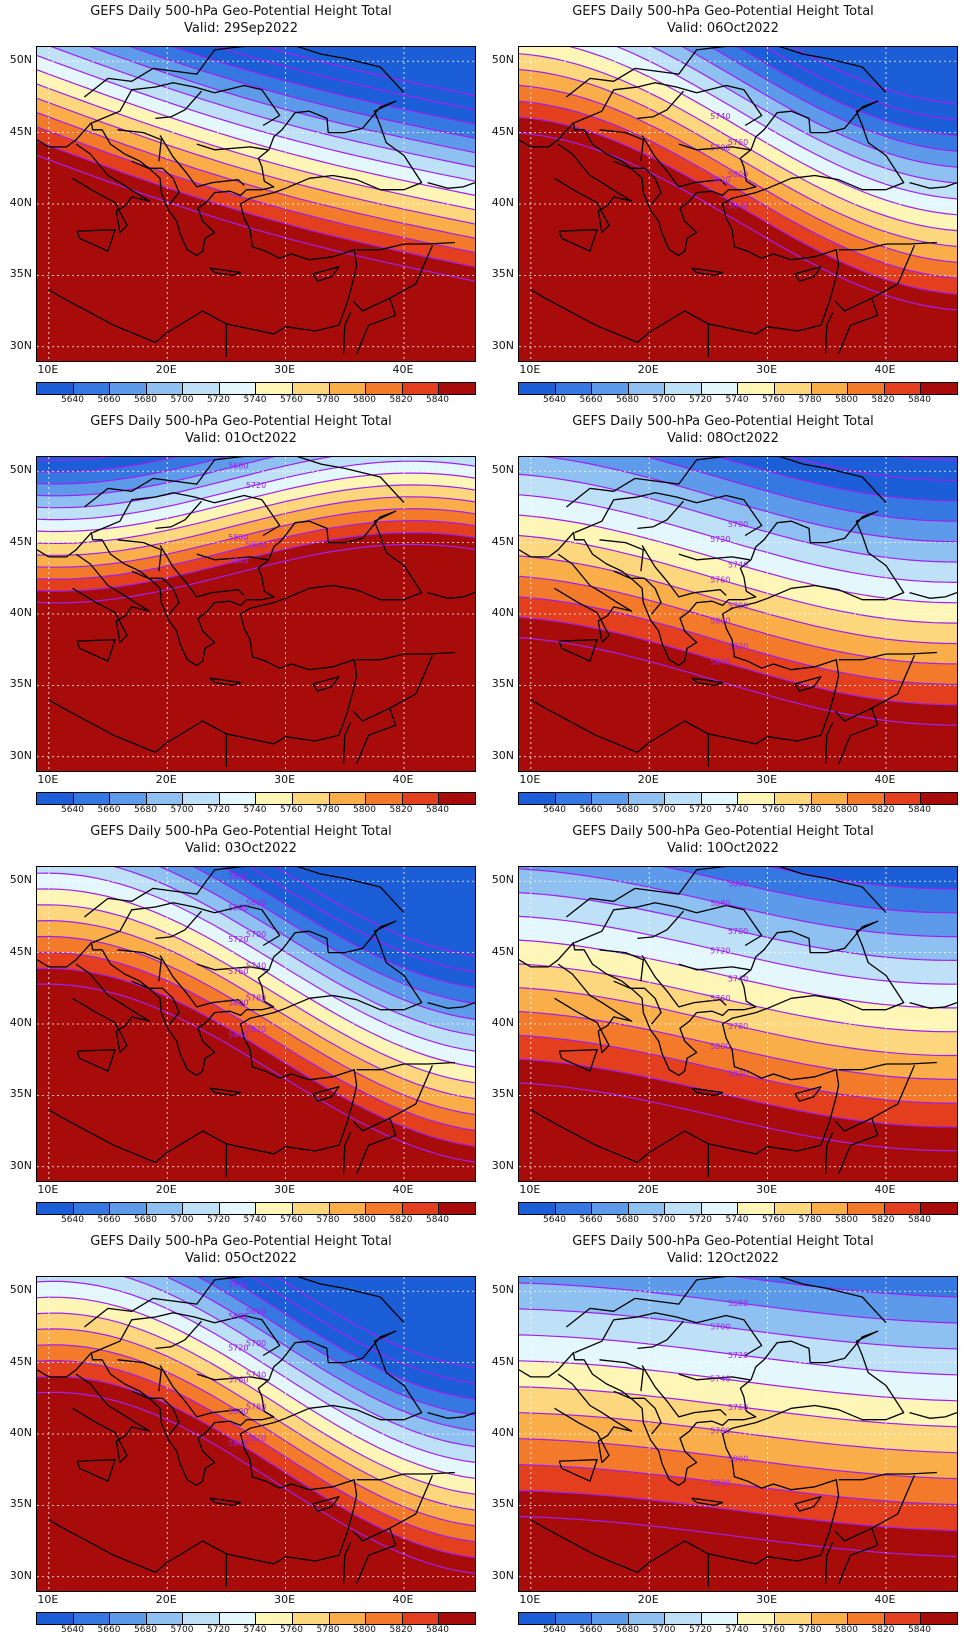 This screenshot has width=964, height=1640. Describe the element at coordinates (256, 614) in the screenshot. I see `height-map: 5680 5720 5800 5820 5840` at that location.